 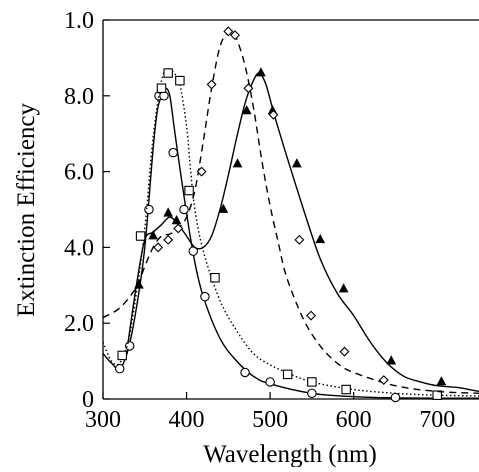 I want to click on y-tick-label: 6.0, so click(x=79, y=173).